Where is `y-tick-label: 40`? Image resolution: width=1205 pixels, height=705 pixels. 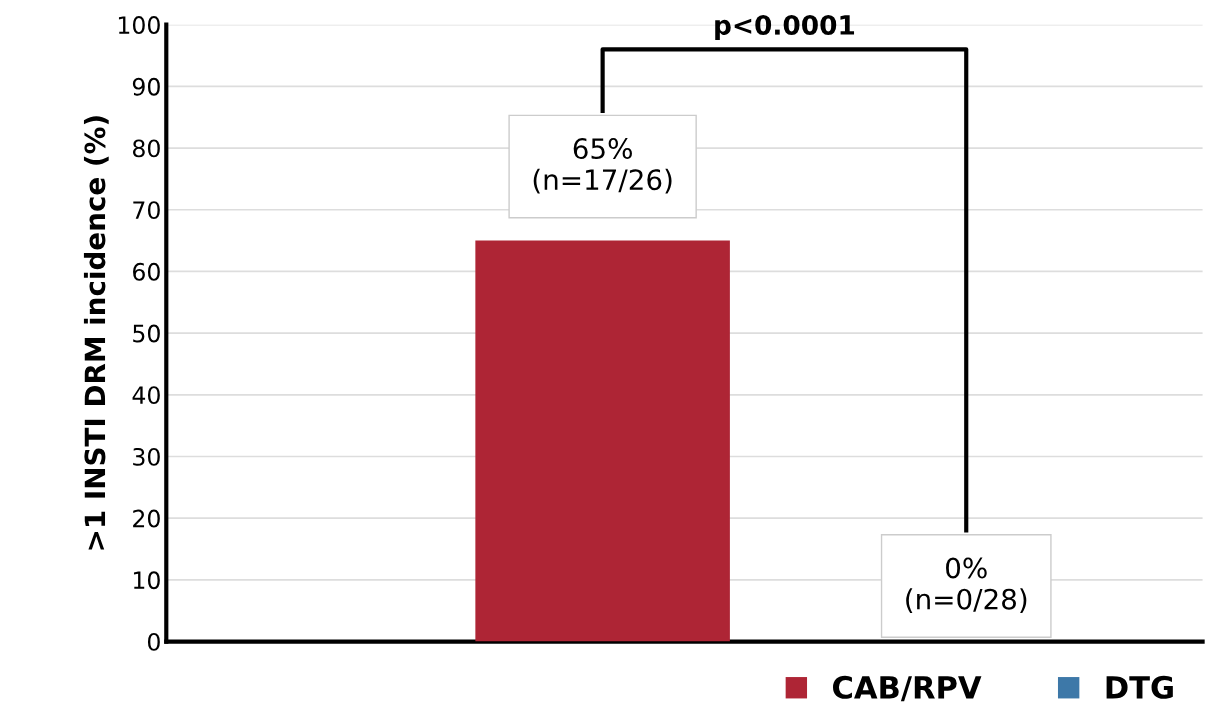 y-tick-label: 40 is located at coordinates (146, 395).